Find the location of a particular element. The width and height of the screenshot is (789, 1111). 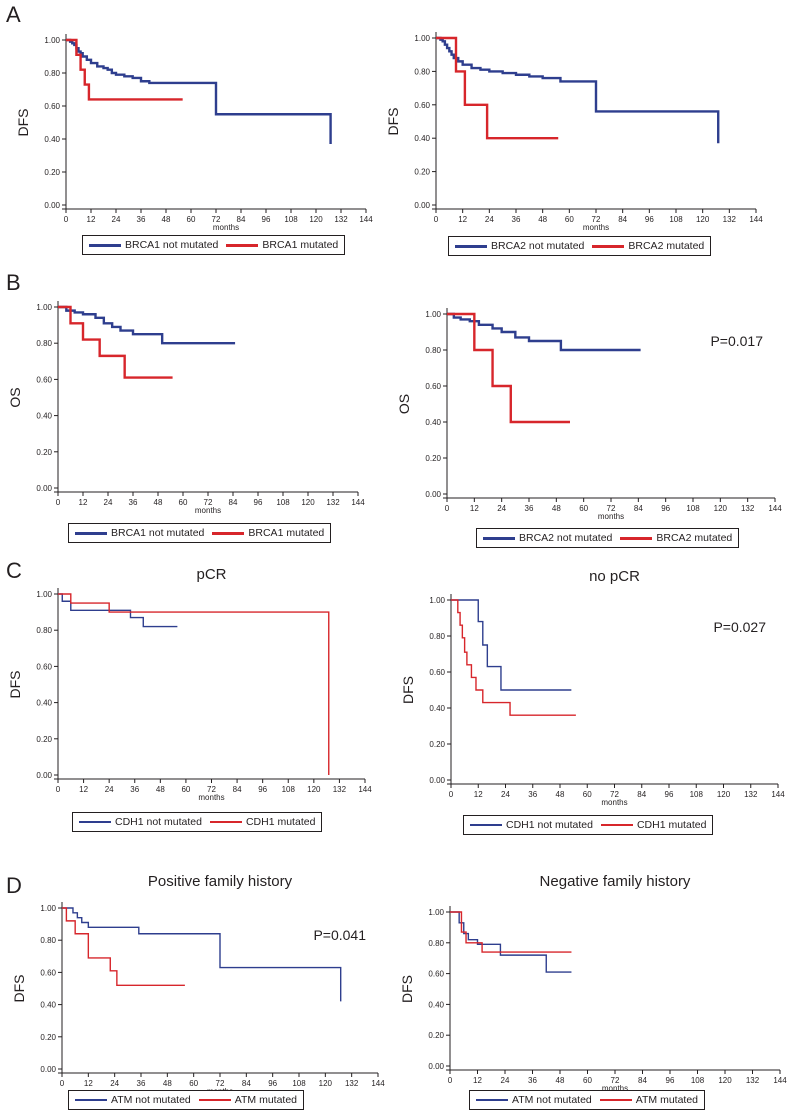

chart-title: pCR is located at coordinates (211, 574).